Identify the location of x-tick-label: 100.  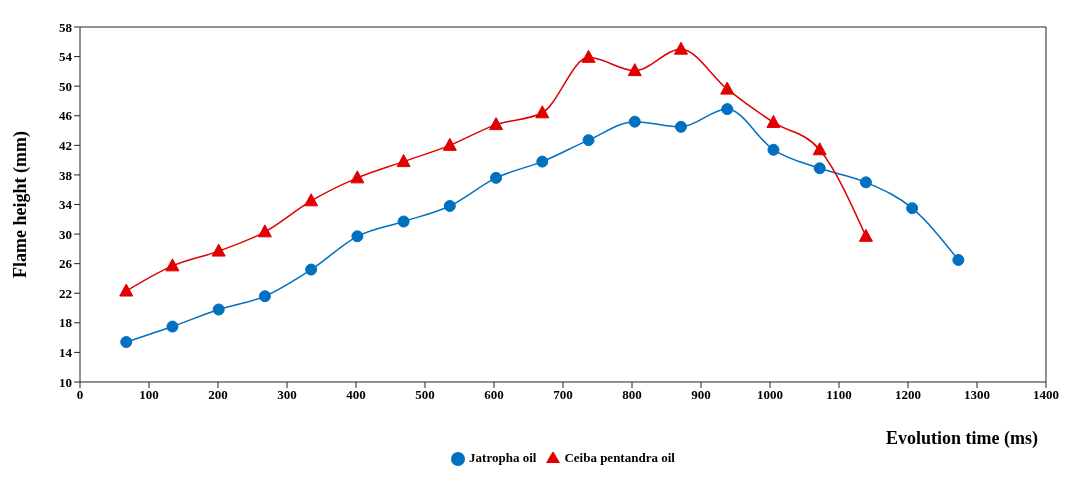
(149, 395).